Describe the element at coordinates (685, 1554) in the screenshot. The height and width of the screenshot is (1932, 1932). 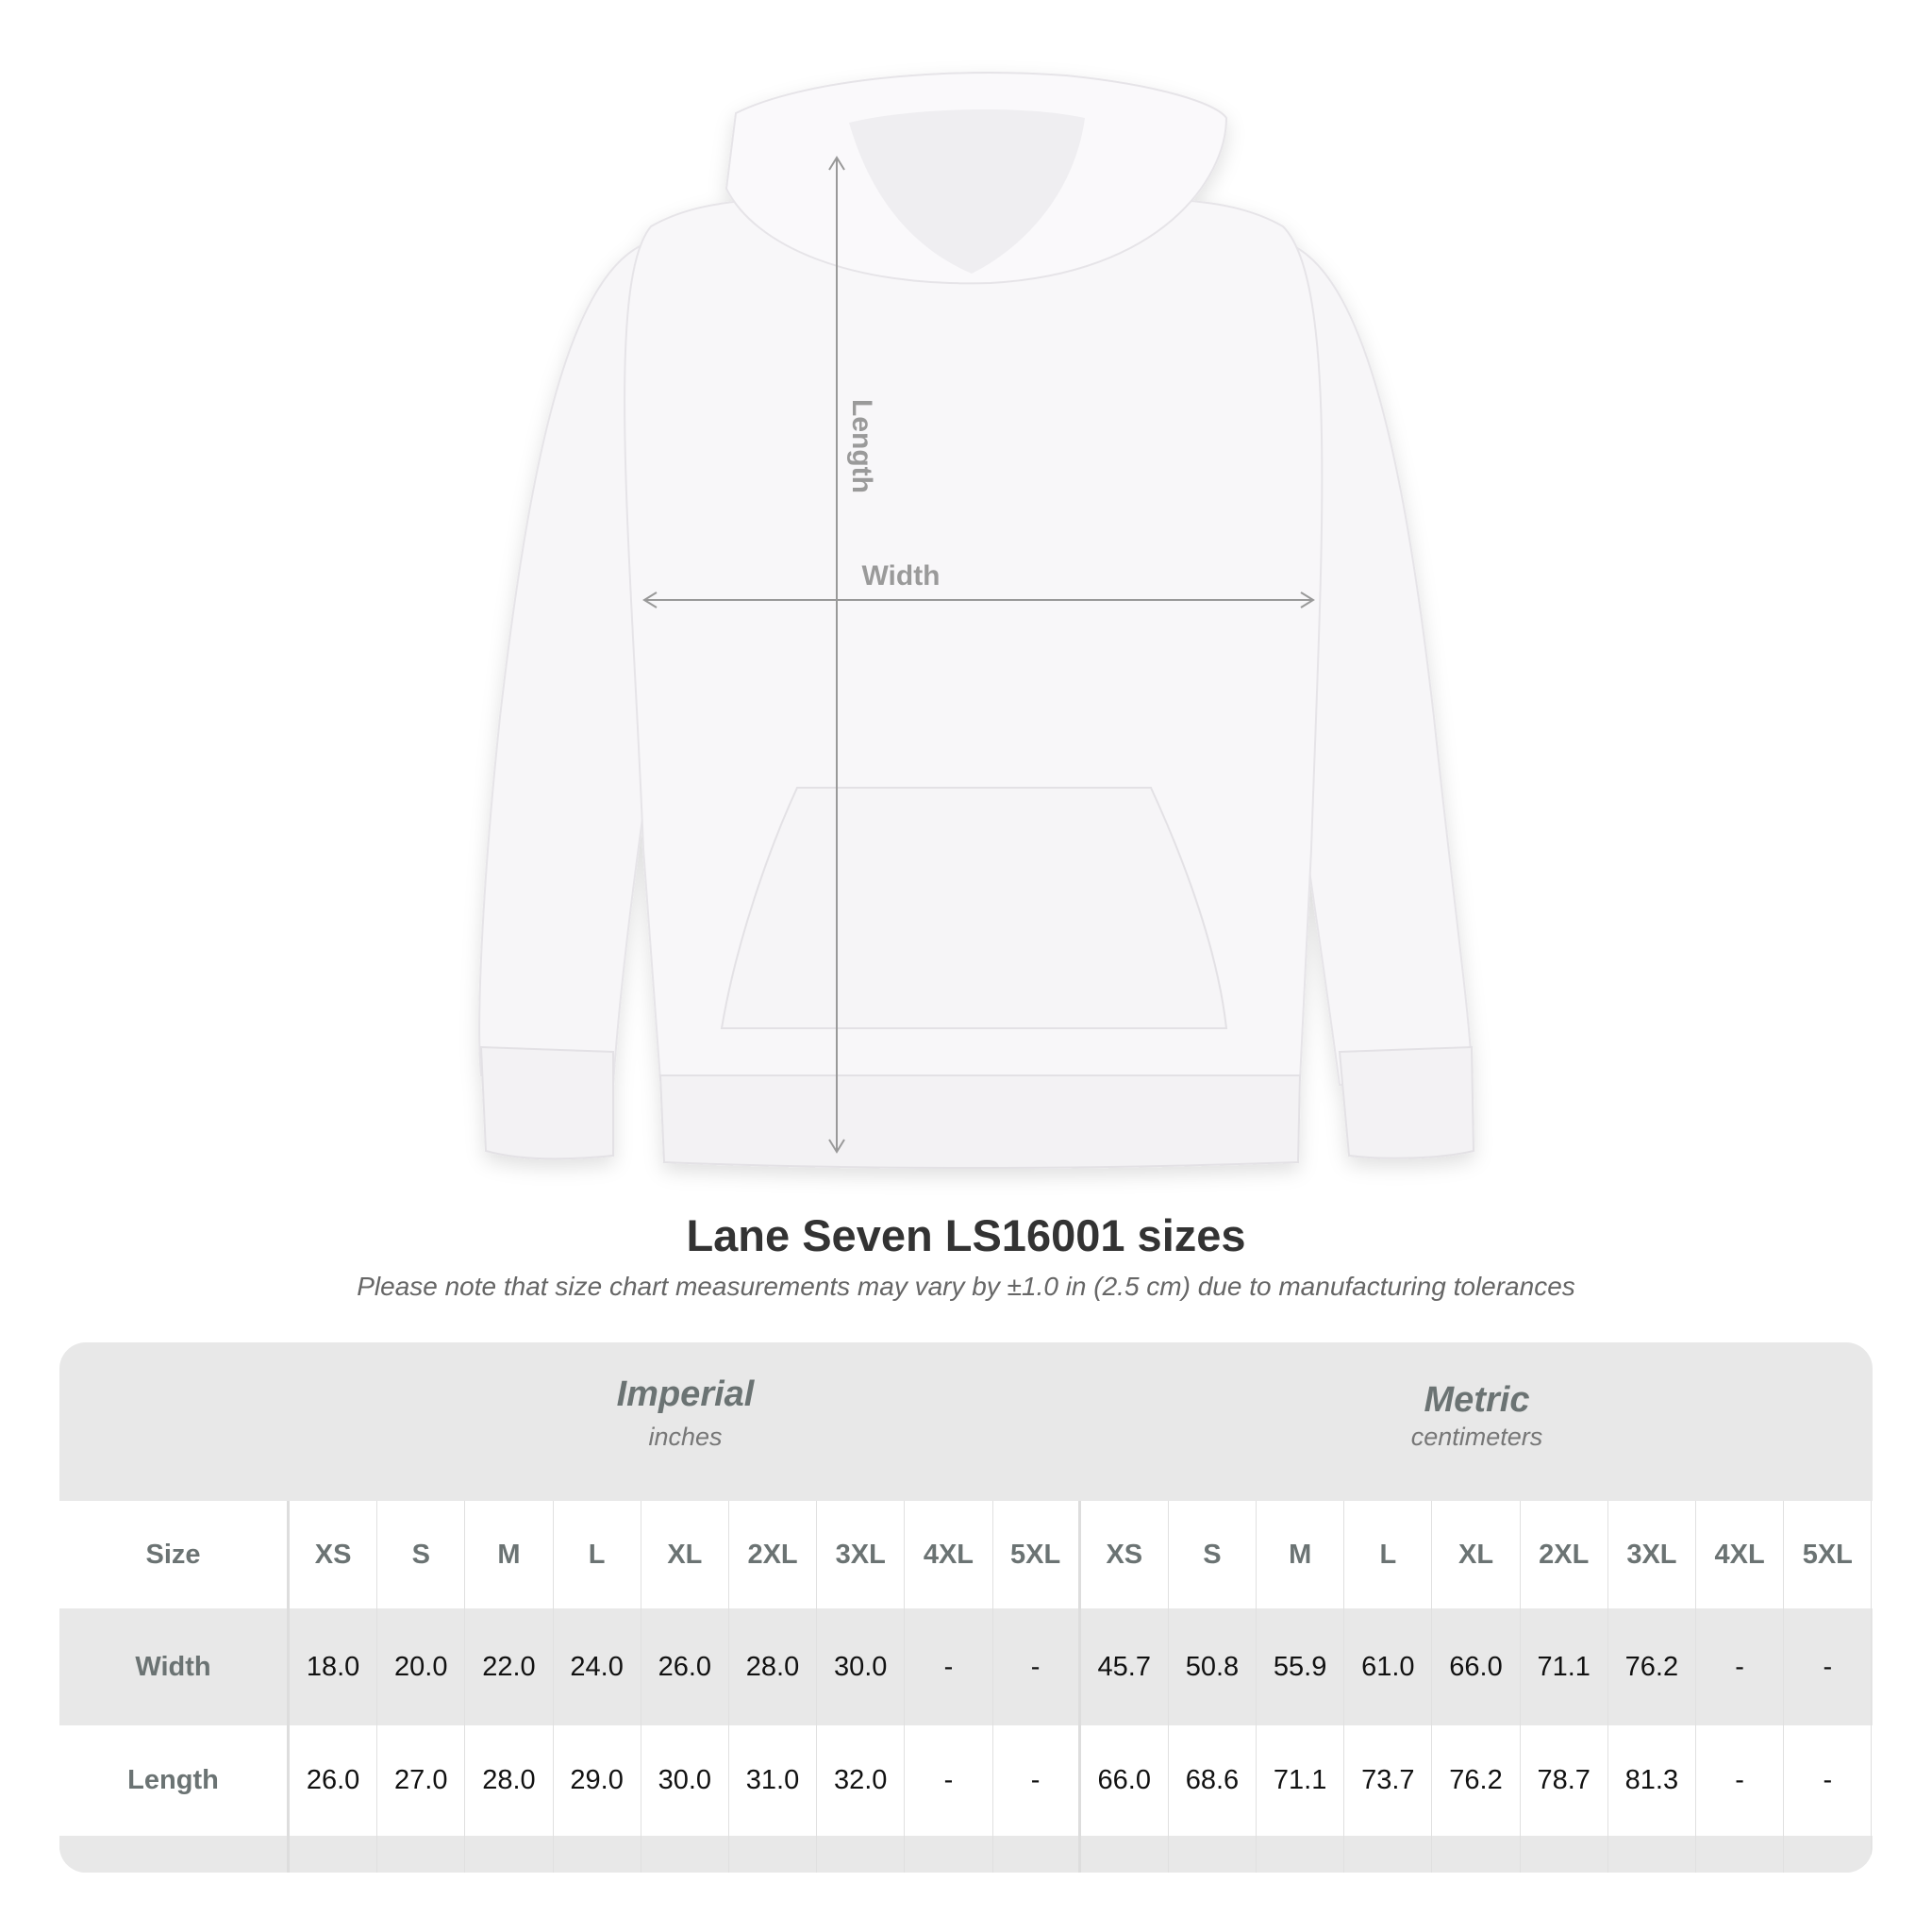
I see `imperial-size-header: XL` at that location.